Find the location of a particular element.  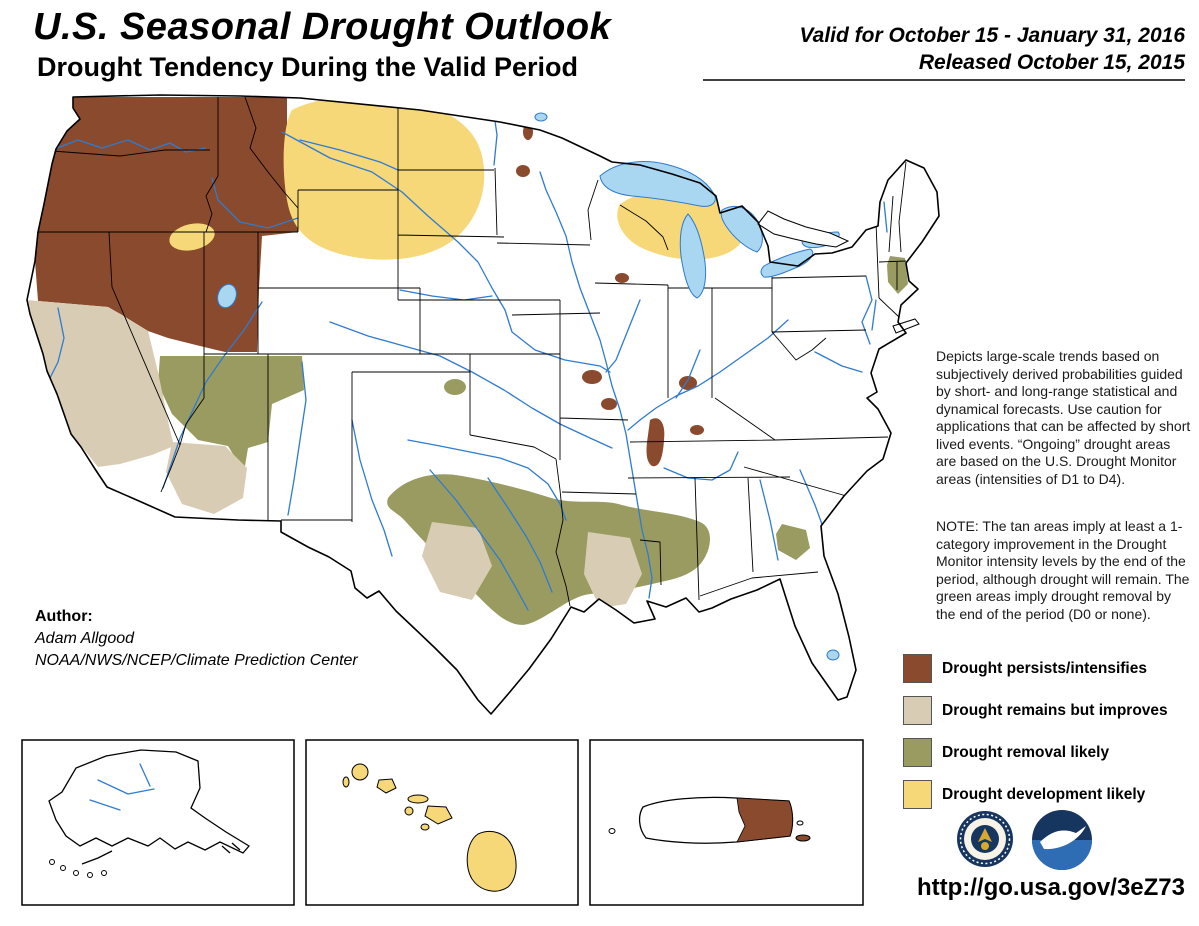

alaska-inset is located at coordinates (158, 822).